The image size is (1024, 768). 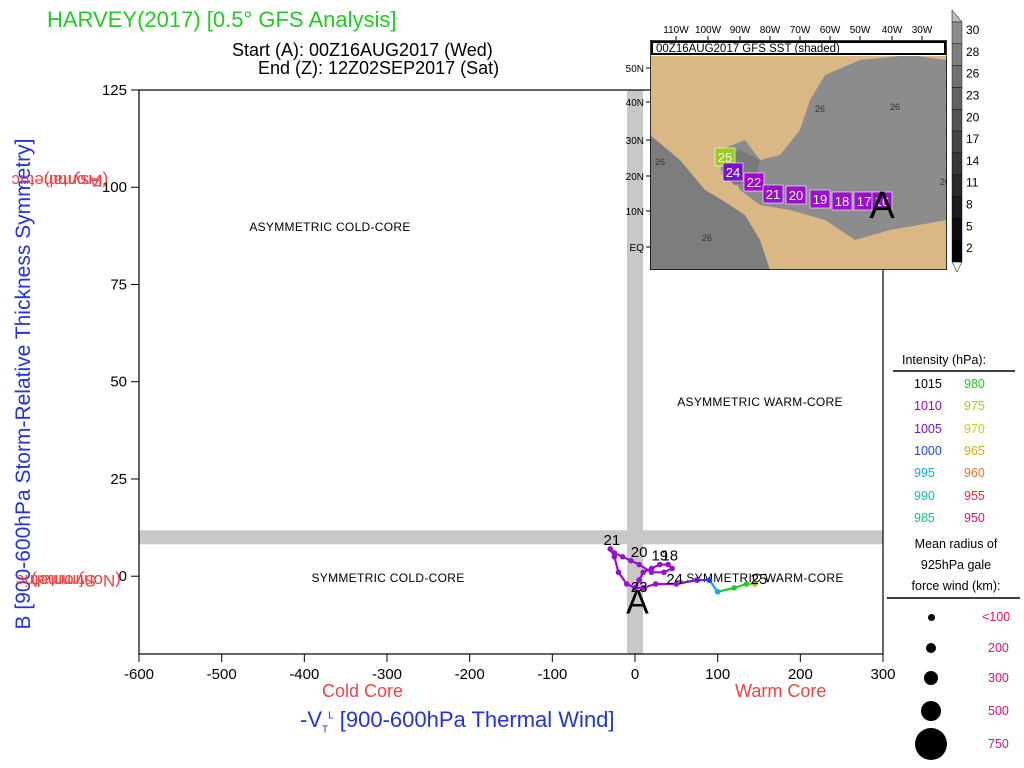 I want to click on colorbar-label: 8, so click(x=969, y=205).